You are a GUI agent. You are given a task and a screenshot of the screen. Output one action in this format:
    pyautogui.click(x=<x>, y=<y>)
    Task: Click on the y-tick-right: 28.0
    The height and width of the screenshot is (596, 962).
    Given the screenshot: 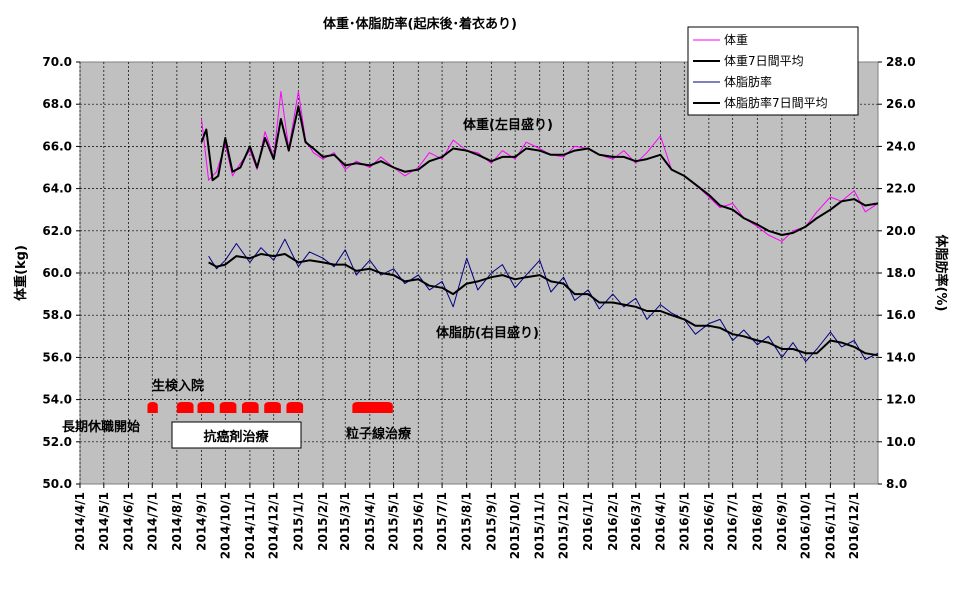 What is the action you would take?
    pyautogui.click(x=901, y=62)
    